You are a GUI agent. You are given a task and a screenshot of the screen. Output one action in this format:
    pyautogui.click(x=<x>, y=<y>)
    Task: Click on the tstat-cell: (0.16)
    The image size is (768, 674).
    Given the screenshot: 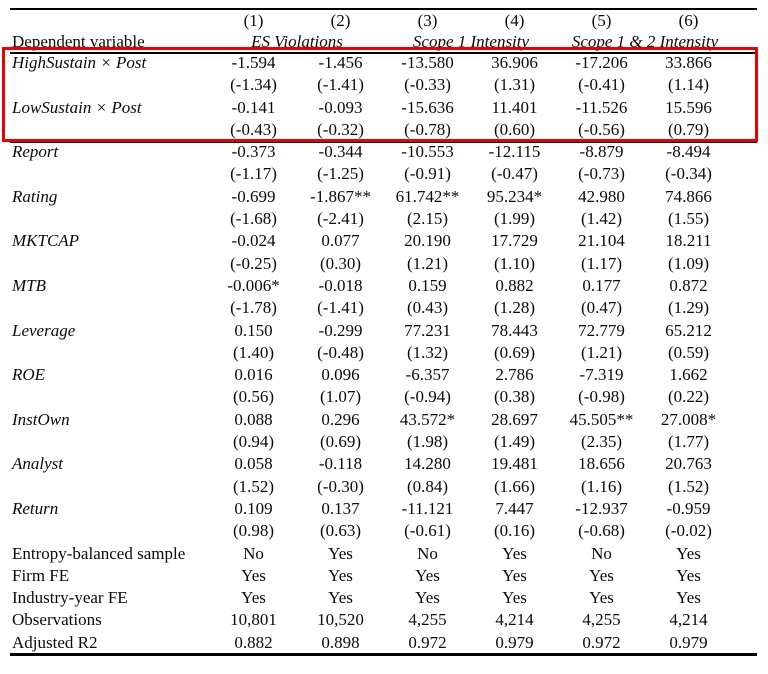 What is the action you would take?
    pyautogui.click(x=514, y=531)
    